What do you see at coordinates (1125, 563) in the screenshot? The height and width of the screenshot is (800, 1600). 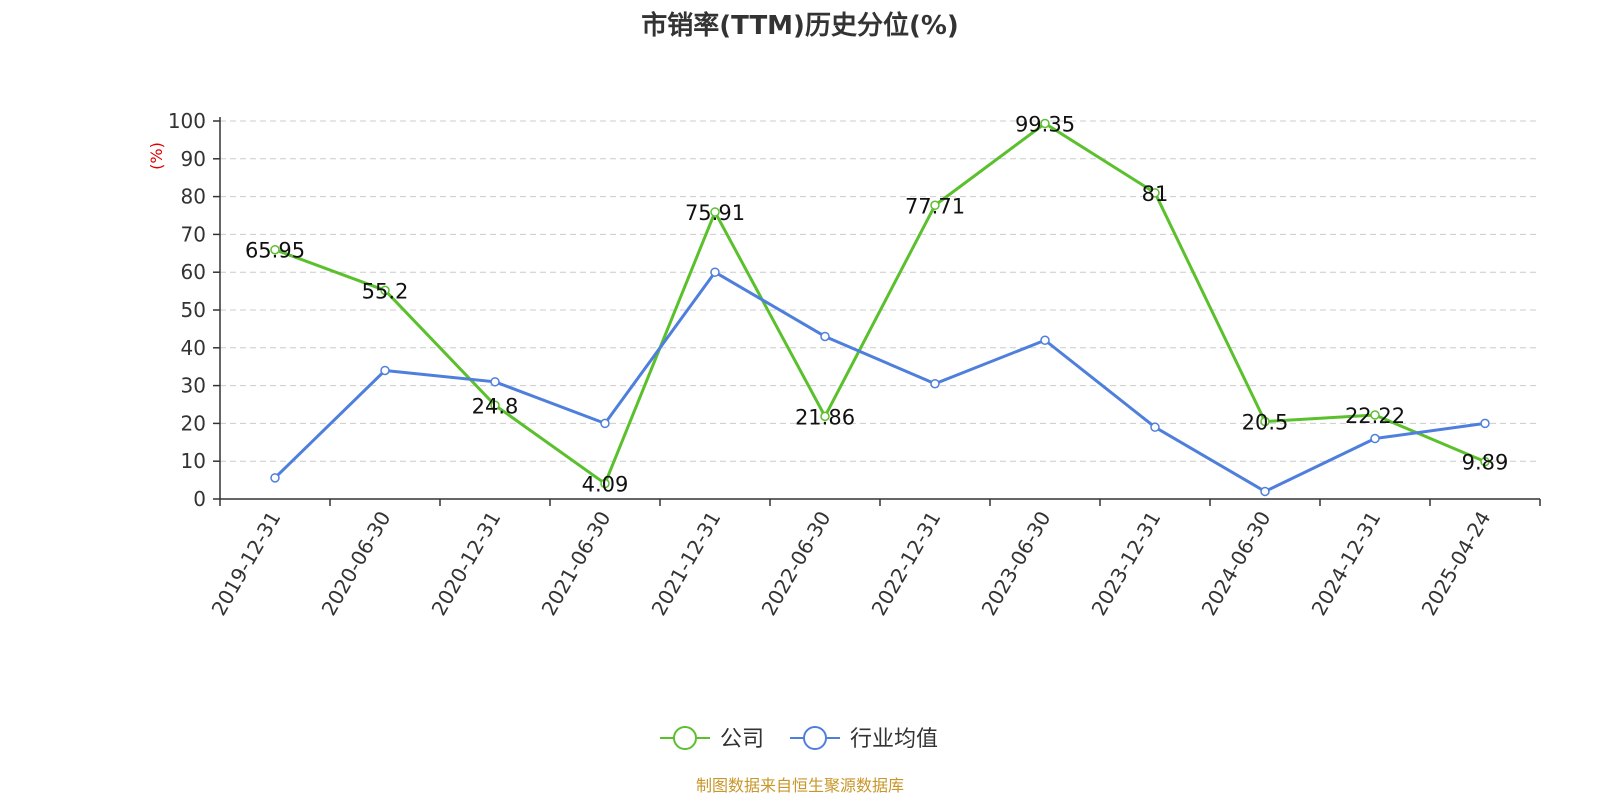 I see `x-tick-label: 2023-12-31` at bounding box center [1125, 563].